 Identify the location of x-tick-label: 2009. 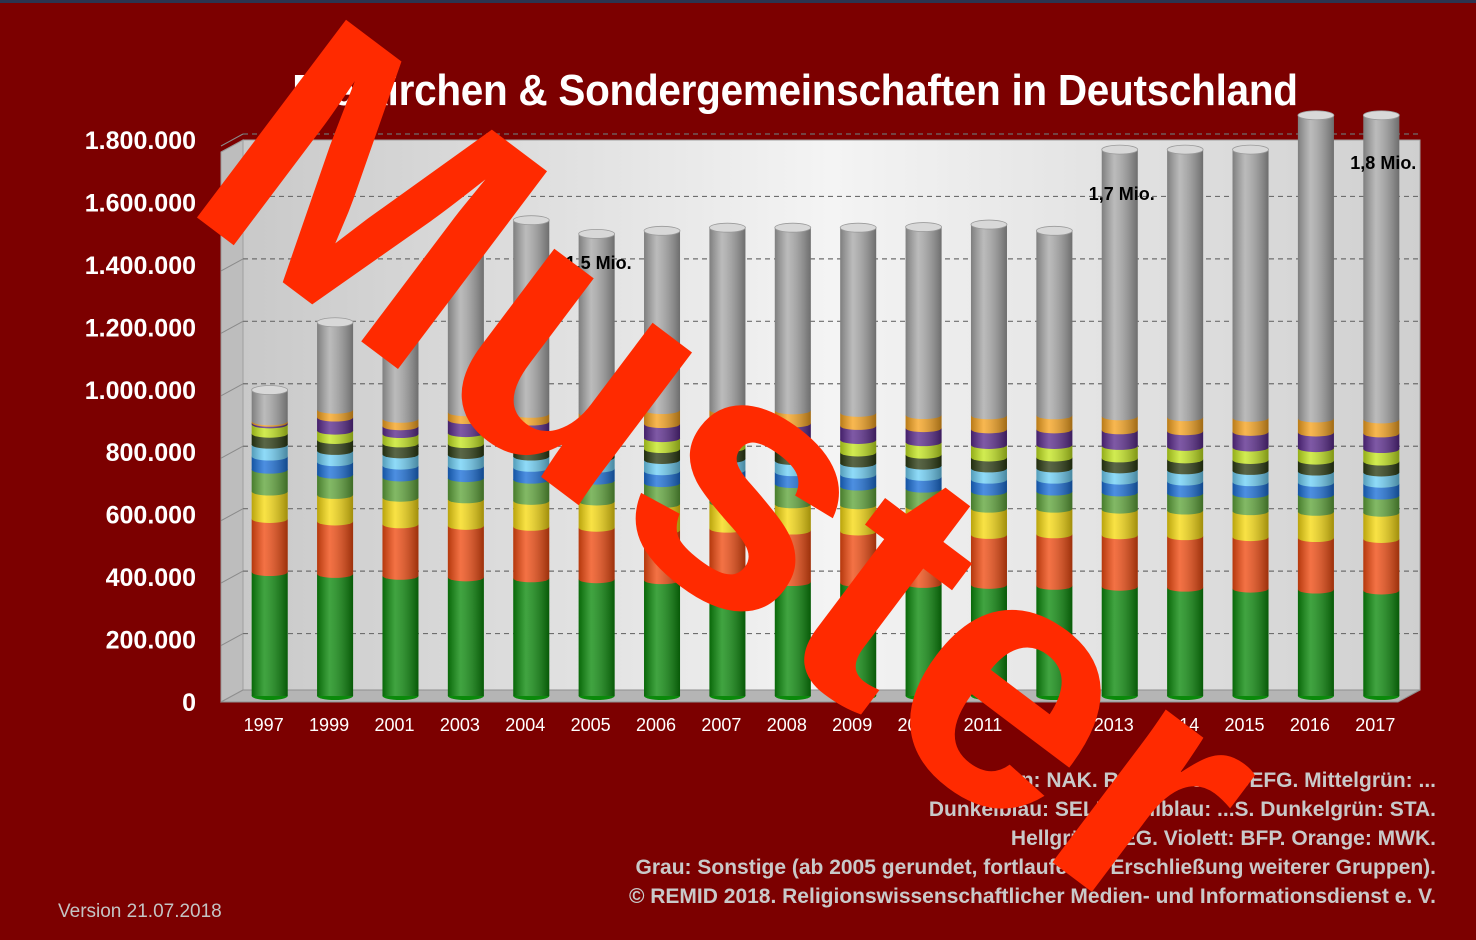
(852, 725).